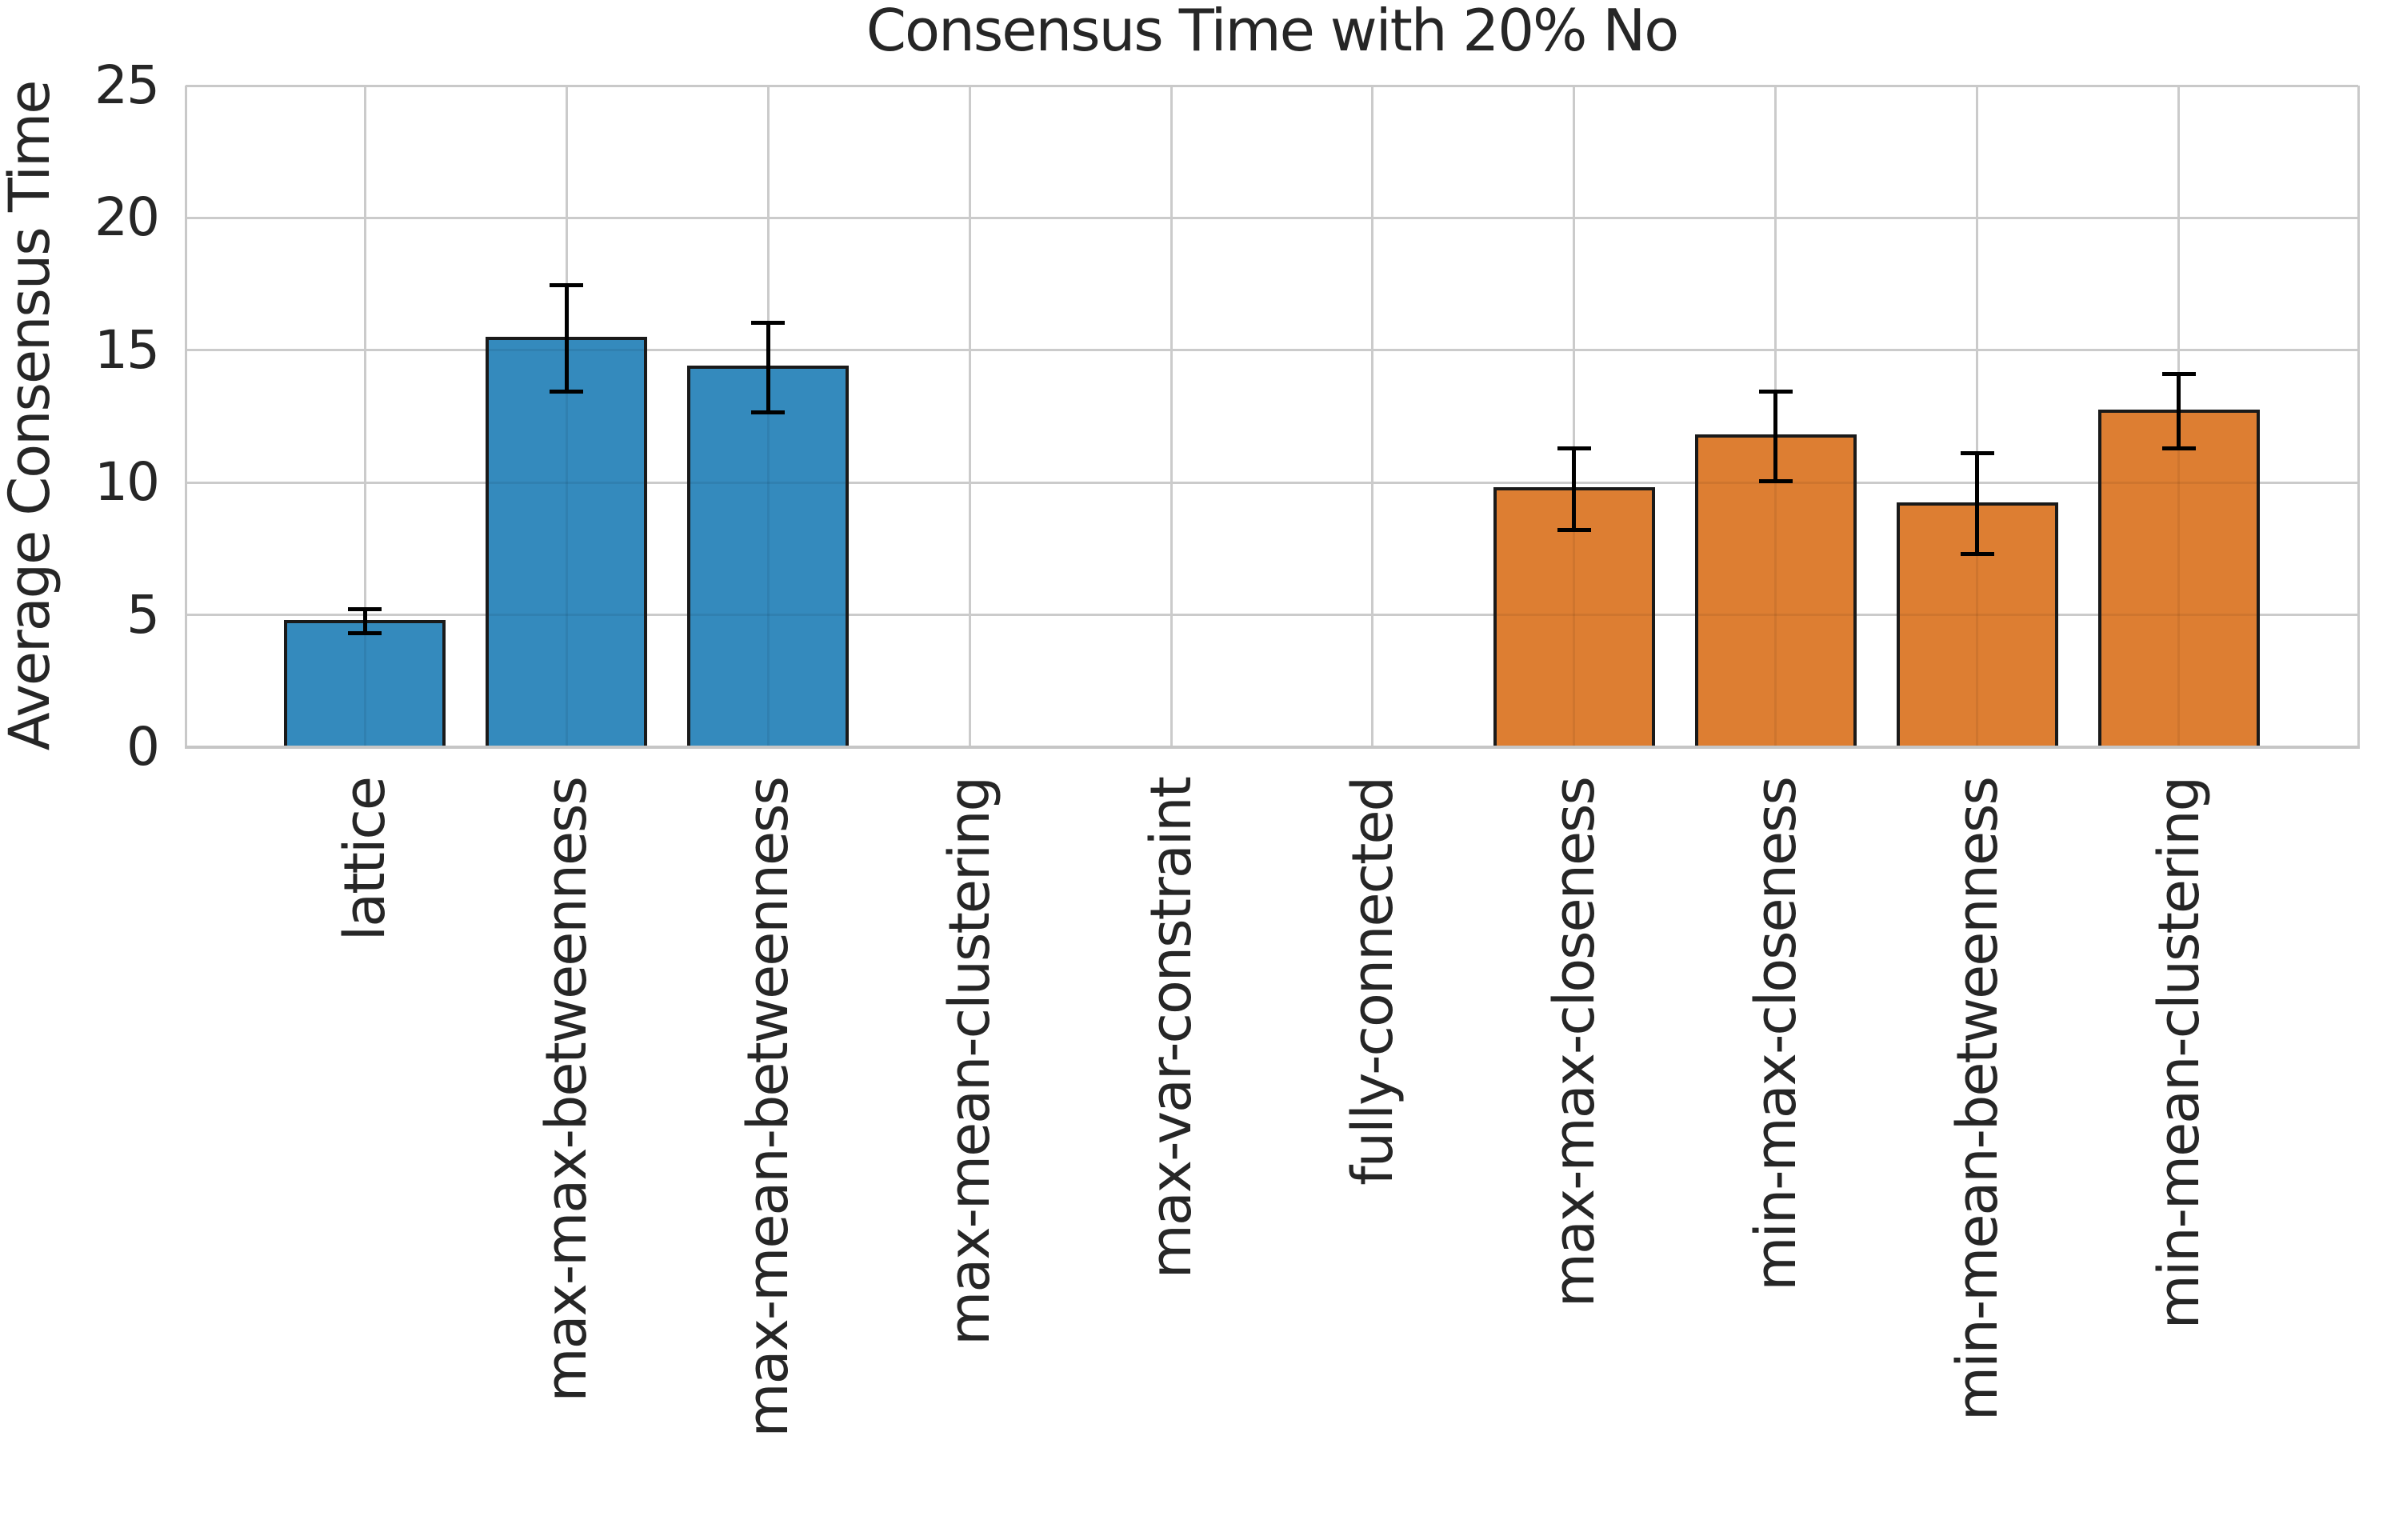 This screenshot has height=1540, width=2383. What do you see at coordinates (1978, 503) in the screenshot?
I see `error-bar-min-mean-betweenness` at bounding box center [1978, 503].